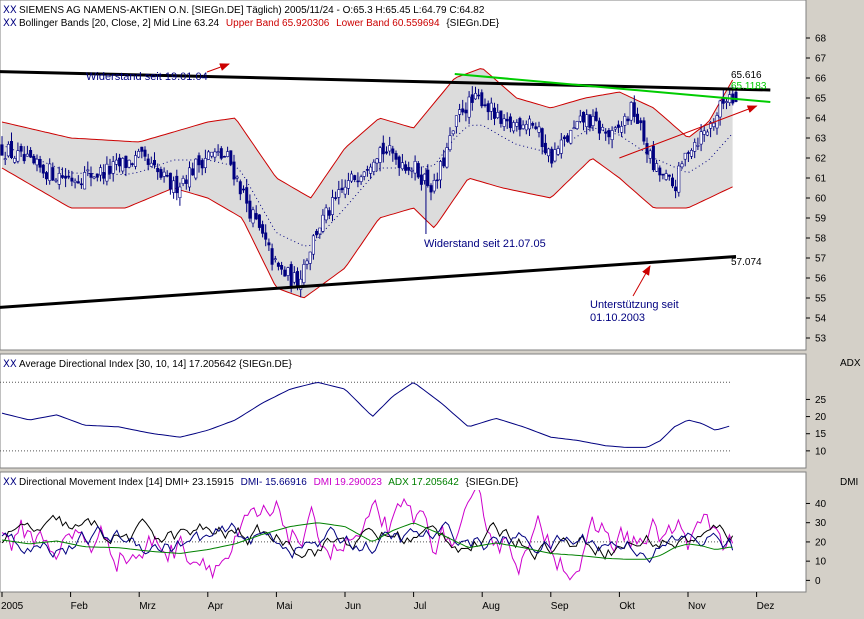 Image resolution: width=864 pixels, height=619 pixels. I want to click on price-y-tick-label: 54, so click(821, 319).